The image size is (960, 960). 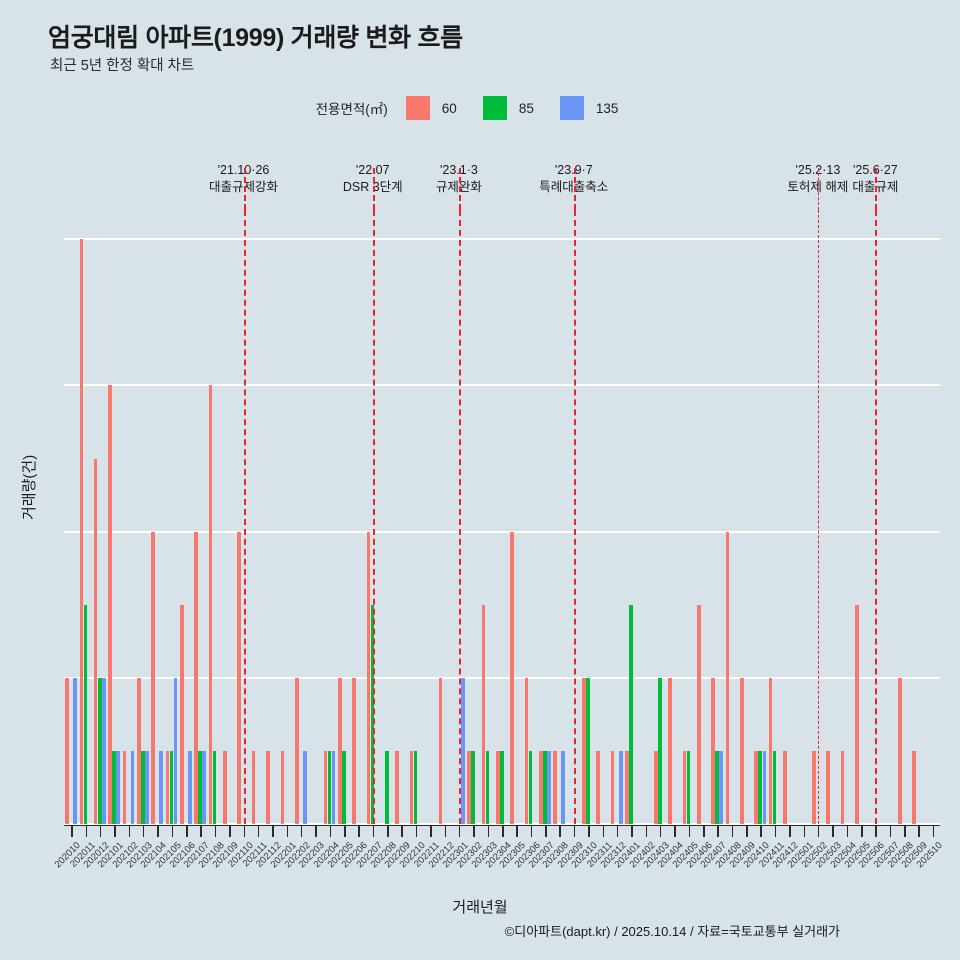 I want to click on legend-item-85: 85, so click(x=521, y=108).